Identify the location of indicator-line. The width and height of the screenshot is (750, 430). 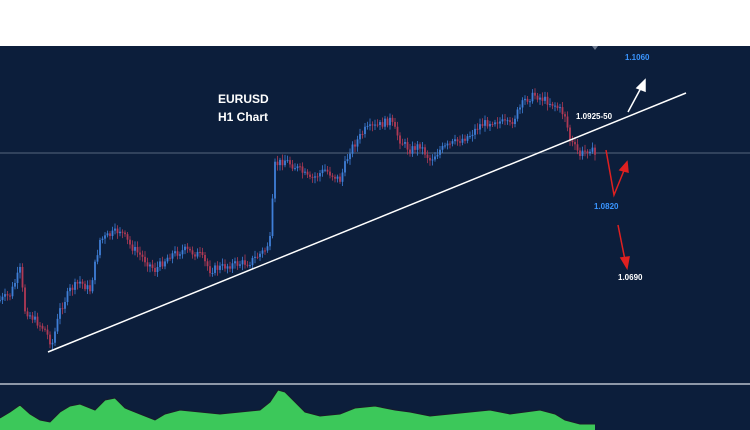
(297, 407).